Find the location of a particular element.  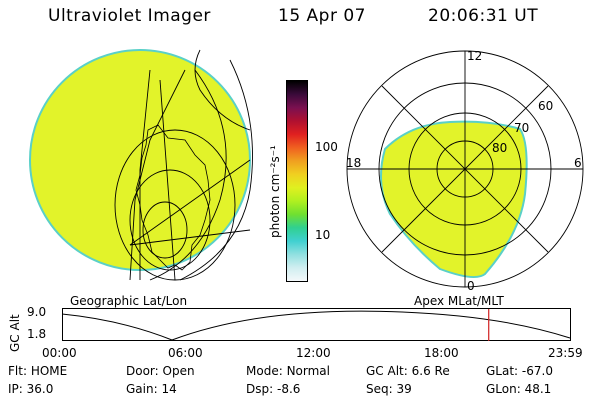

alt-plot-frame is located at coordinates (316, 324).